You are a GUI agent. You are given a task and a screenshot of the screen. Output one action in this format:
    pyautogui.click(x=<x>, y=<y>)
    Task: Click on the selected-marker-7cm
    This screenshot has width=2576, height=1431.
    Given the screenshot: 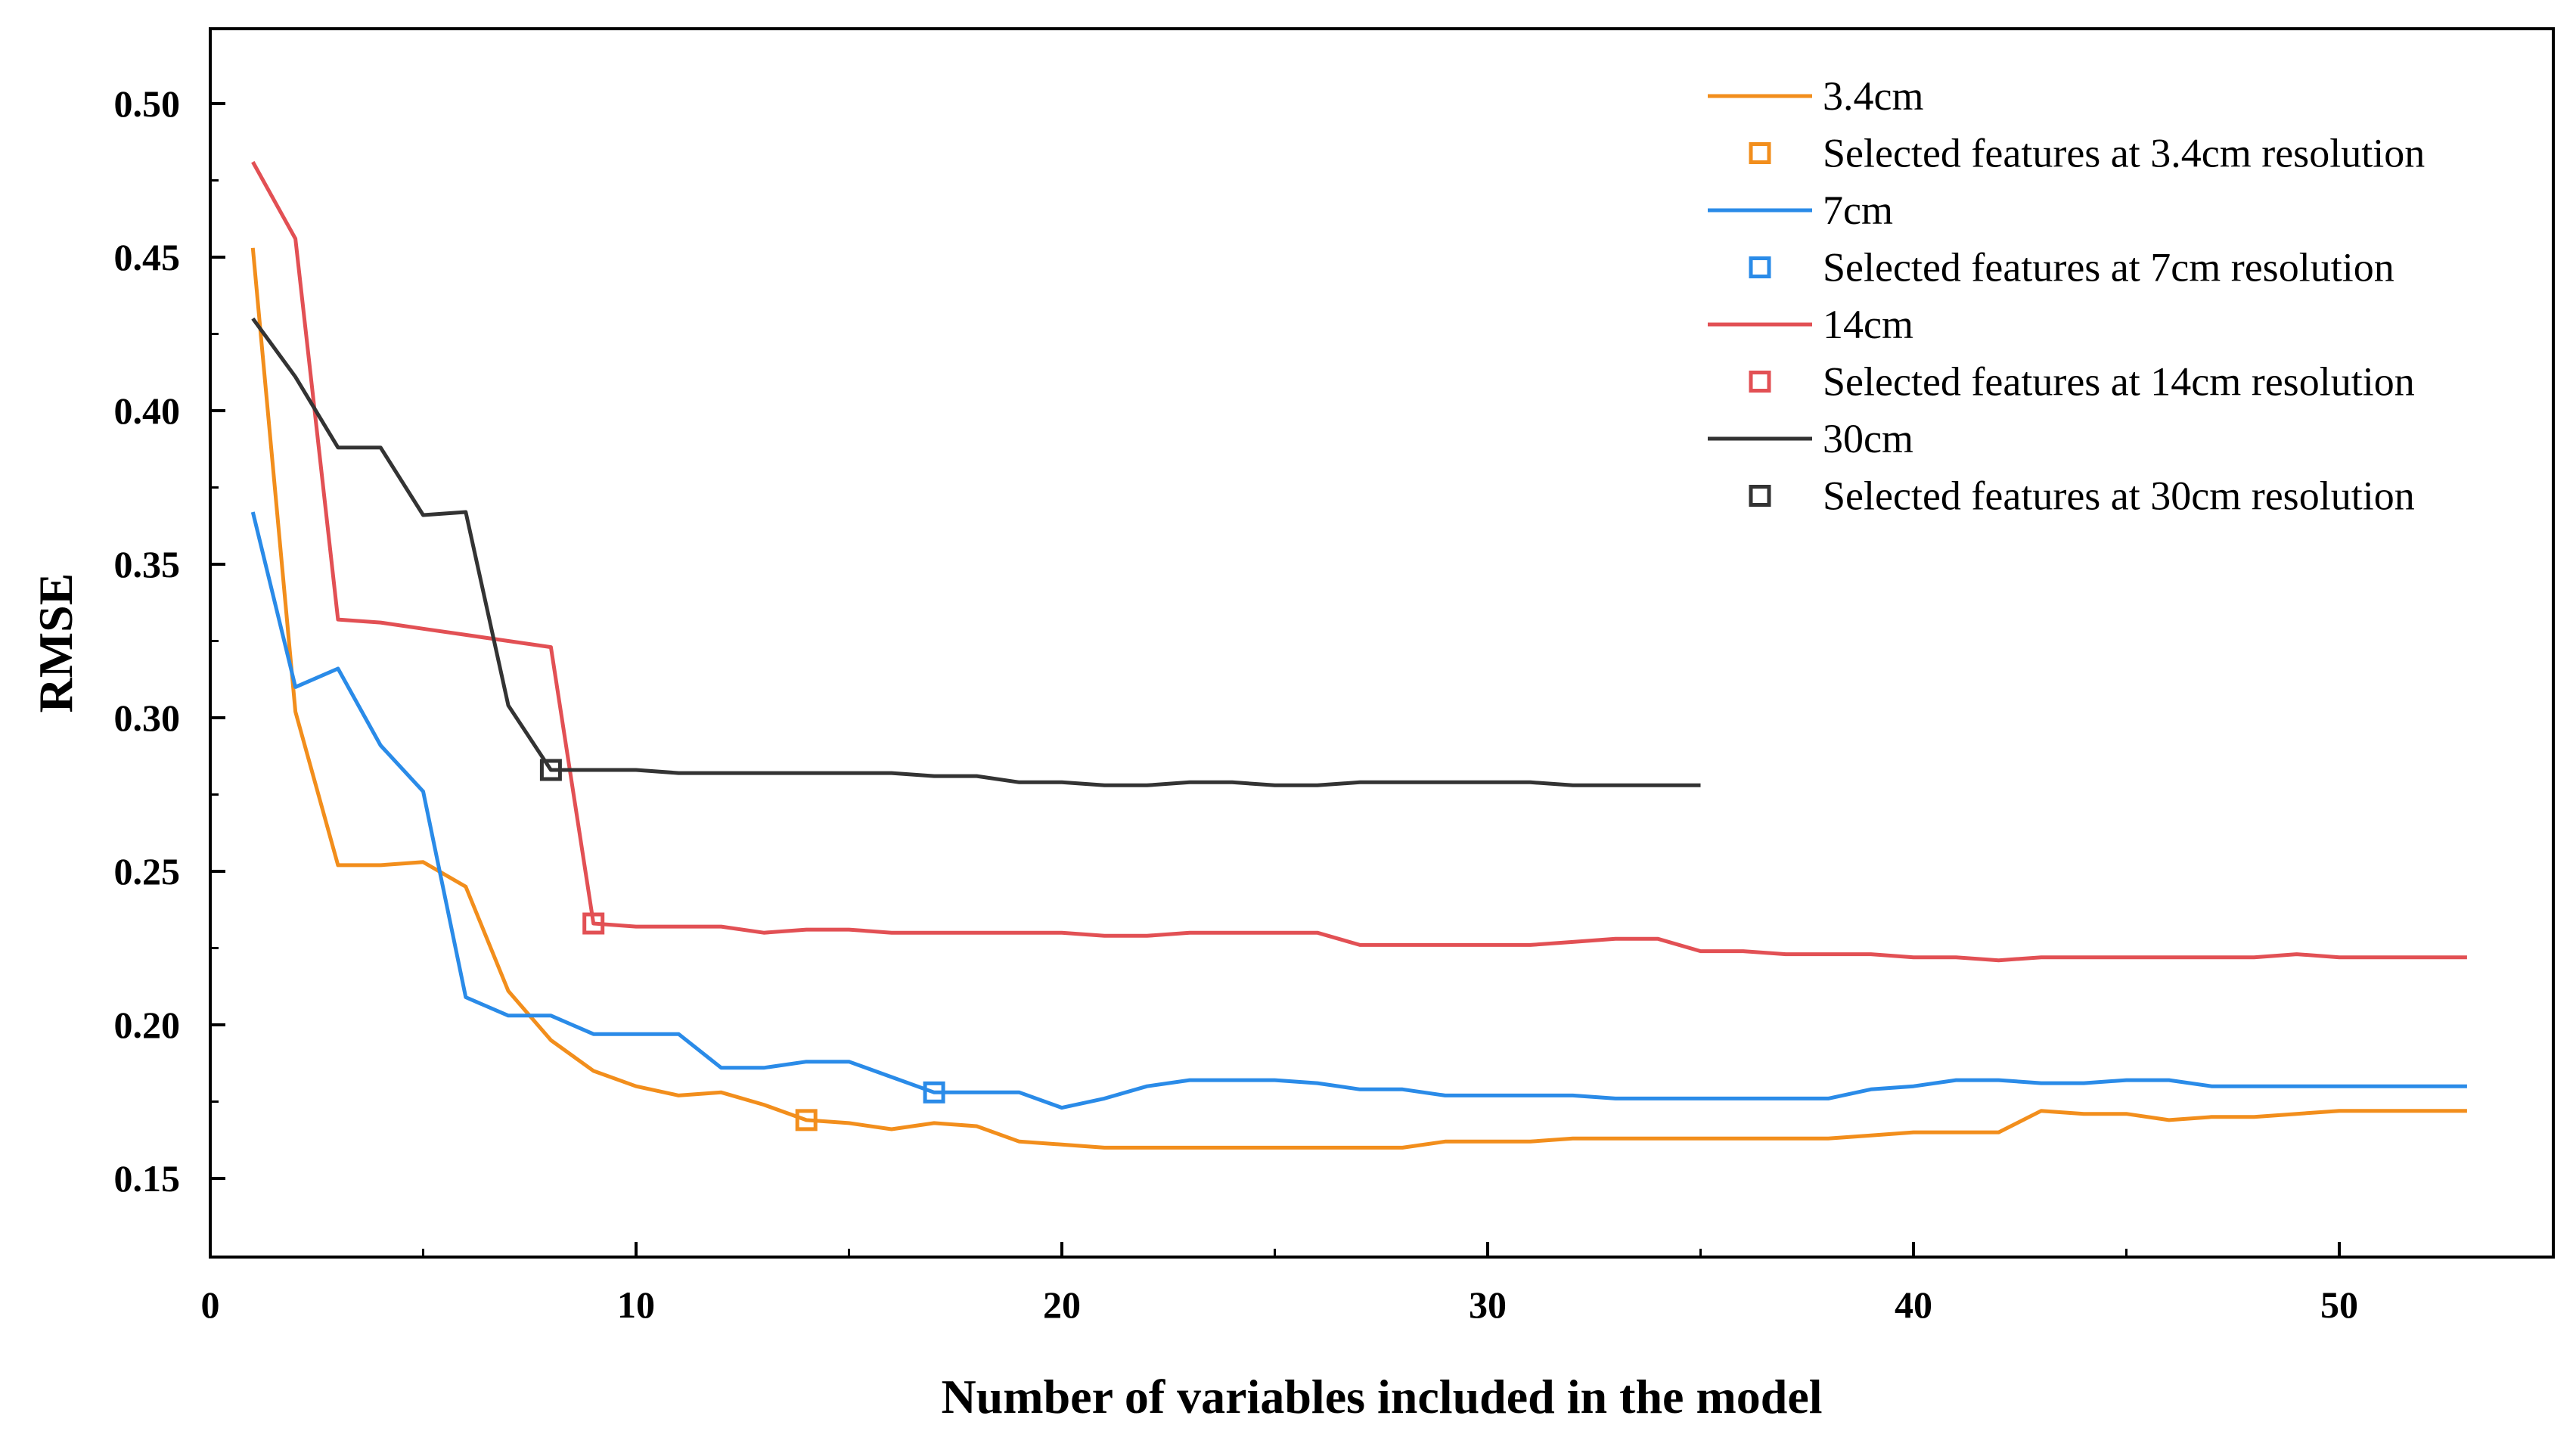 What is the action you would take?
    pyautogui.click(x=934, y=1092)
    